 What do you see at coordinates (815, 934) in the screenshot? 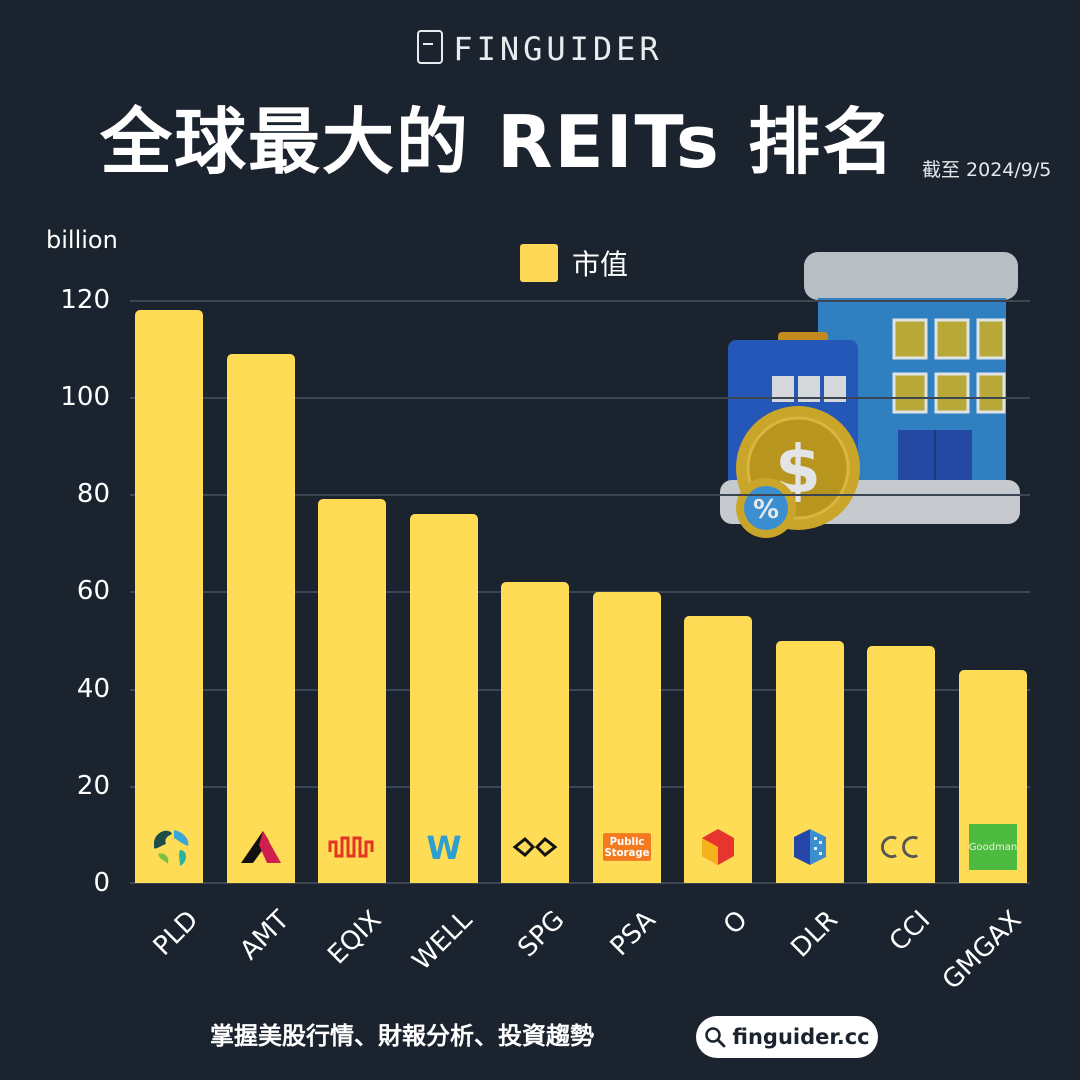
I see `x-label-dlr: DLR` at bounding box center [815, 934].